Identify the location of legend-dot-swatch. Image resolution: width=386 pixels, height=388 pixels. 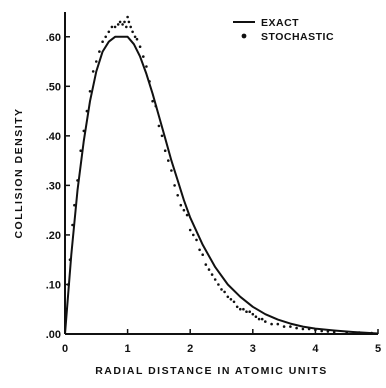
(244, 36).